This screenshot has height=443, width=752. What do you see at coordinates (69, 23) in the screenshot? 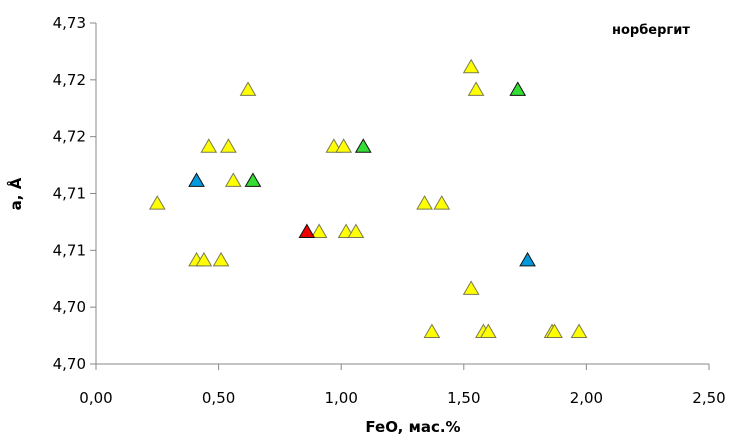
I see `y-tick-label: 4,73` at bounding box center [69, 23].